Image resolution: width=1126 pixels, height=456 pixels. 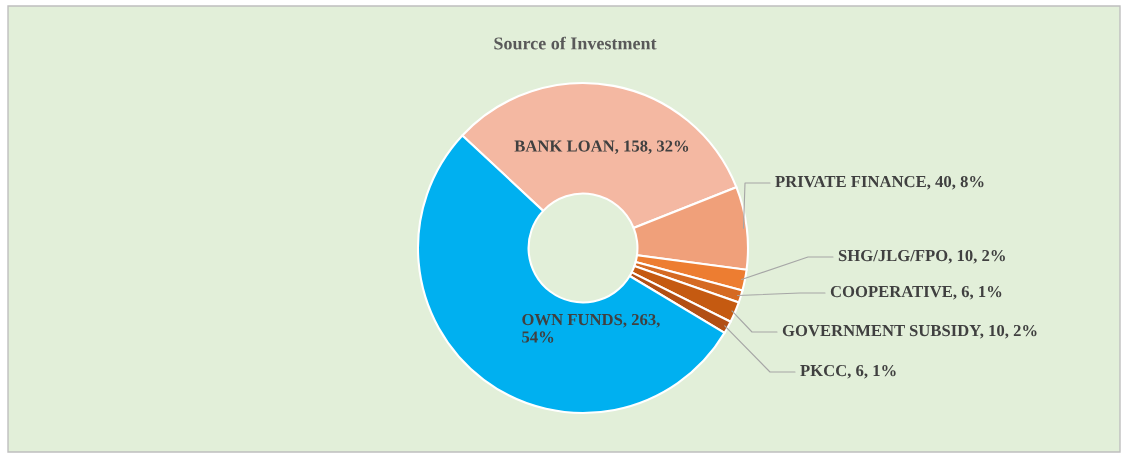 What do you see at coordinates (909, 331) in the screenshot?
I see `slice-label: GOVERNMENT SUBSIDY, 10, 2%` at bounding box center [909, 331].